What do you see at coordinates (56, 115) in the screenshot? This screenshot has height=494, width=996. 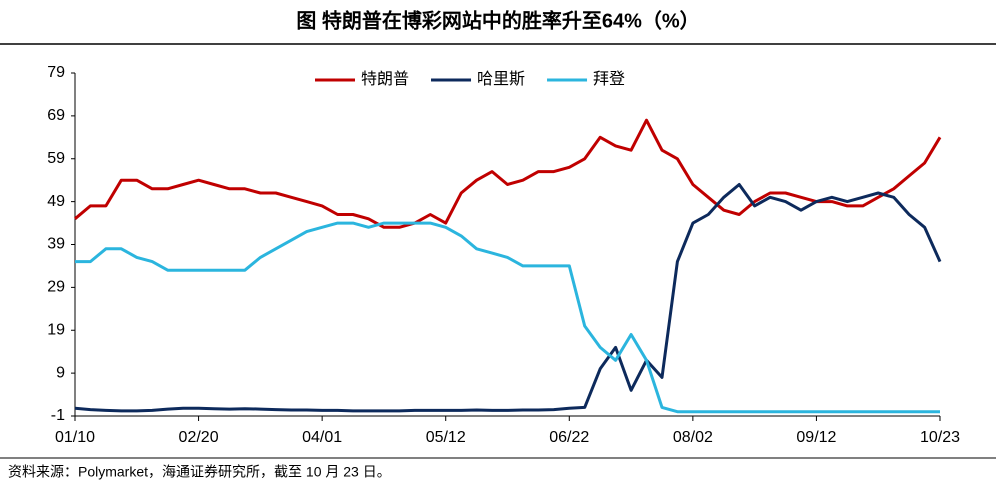 I see `y-tick-label: 69` at bounding box center [56, 115].